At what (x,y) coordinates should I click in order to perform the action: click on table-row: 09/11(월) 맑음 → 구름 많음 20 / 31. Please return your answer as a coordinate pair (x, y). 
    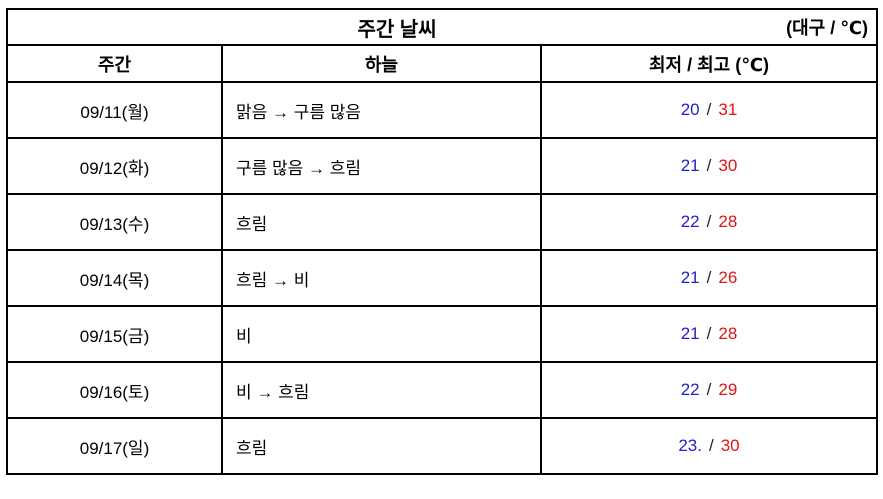
    Looking at the image, I should click on (442, 110).